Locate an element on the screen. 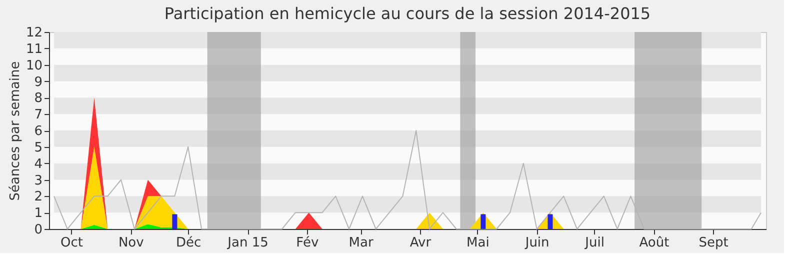  y-tick-label: 0 is located at coordinates (38, 230).